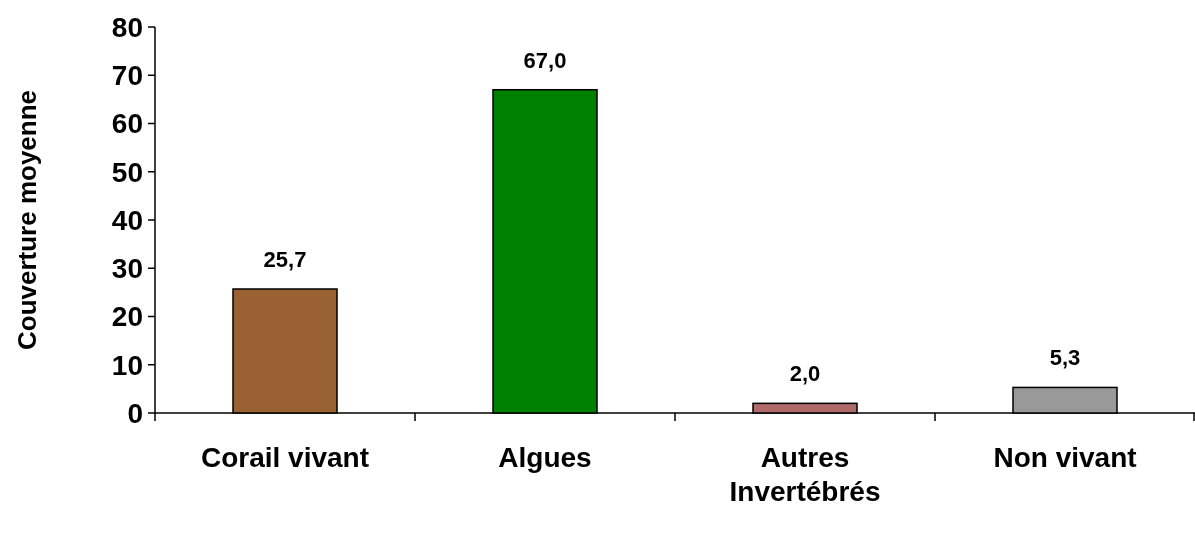 The height and width of the screenshot is (533, 1195). What do you see at coordinates (805, 374) in the screenshot?
I see `data-label: 2,0` at bounding box center [805, 374].